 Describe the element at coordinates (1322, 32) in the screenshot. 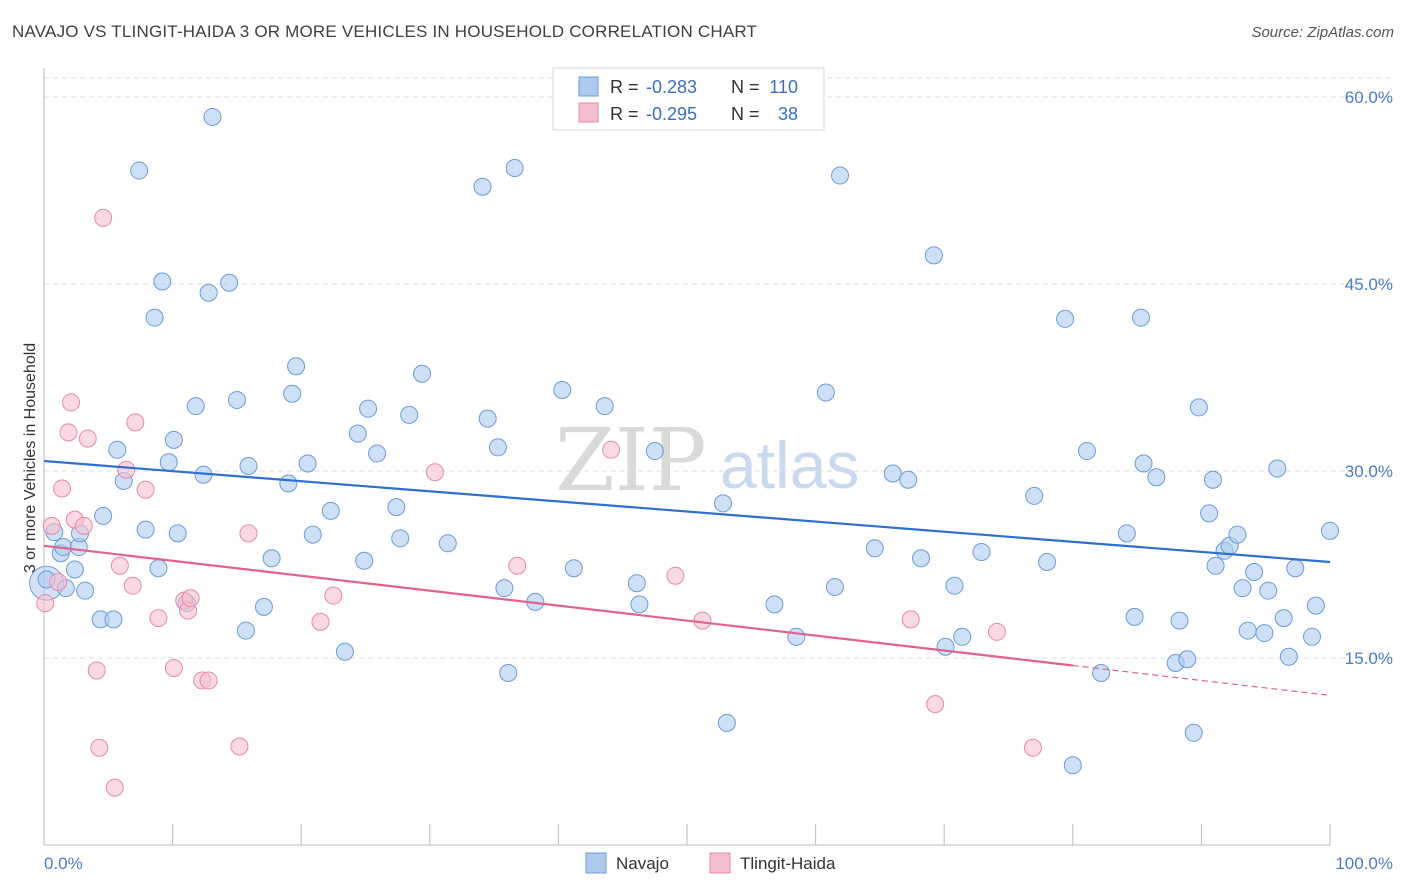

I see `chart-source: Source: ZipAtlas.com` at that location.